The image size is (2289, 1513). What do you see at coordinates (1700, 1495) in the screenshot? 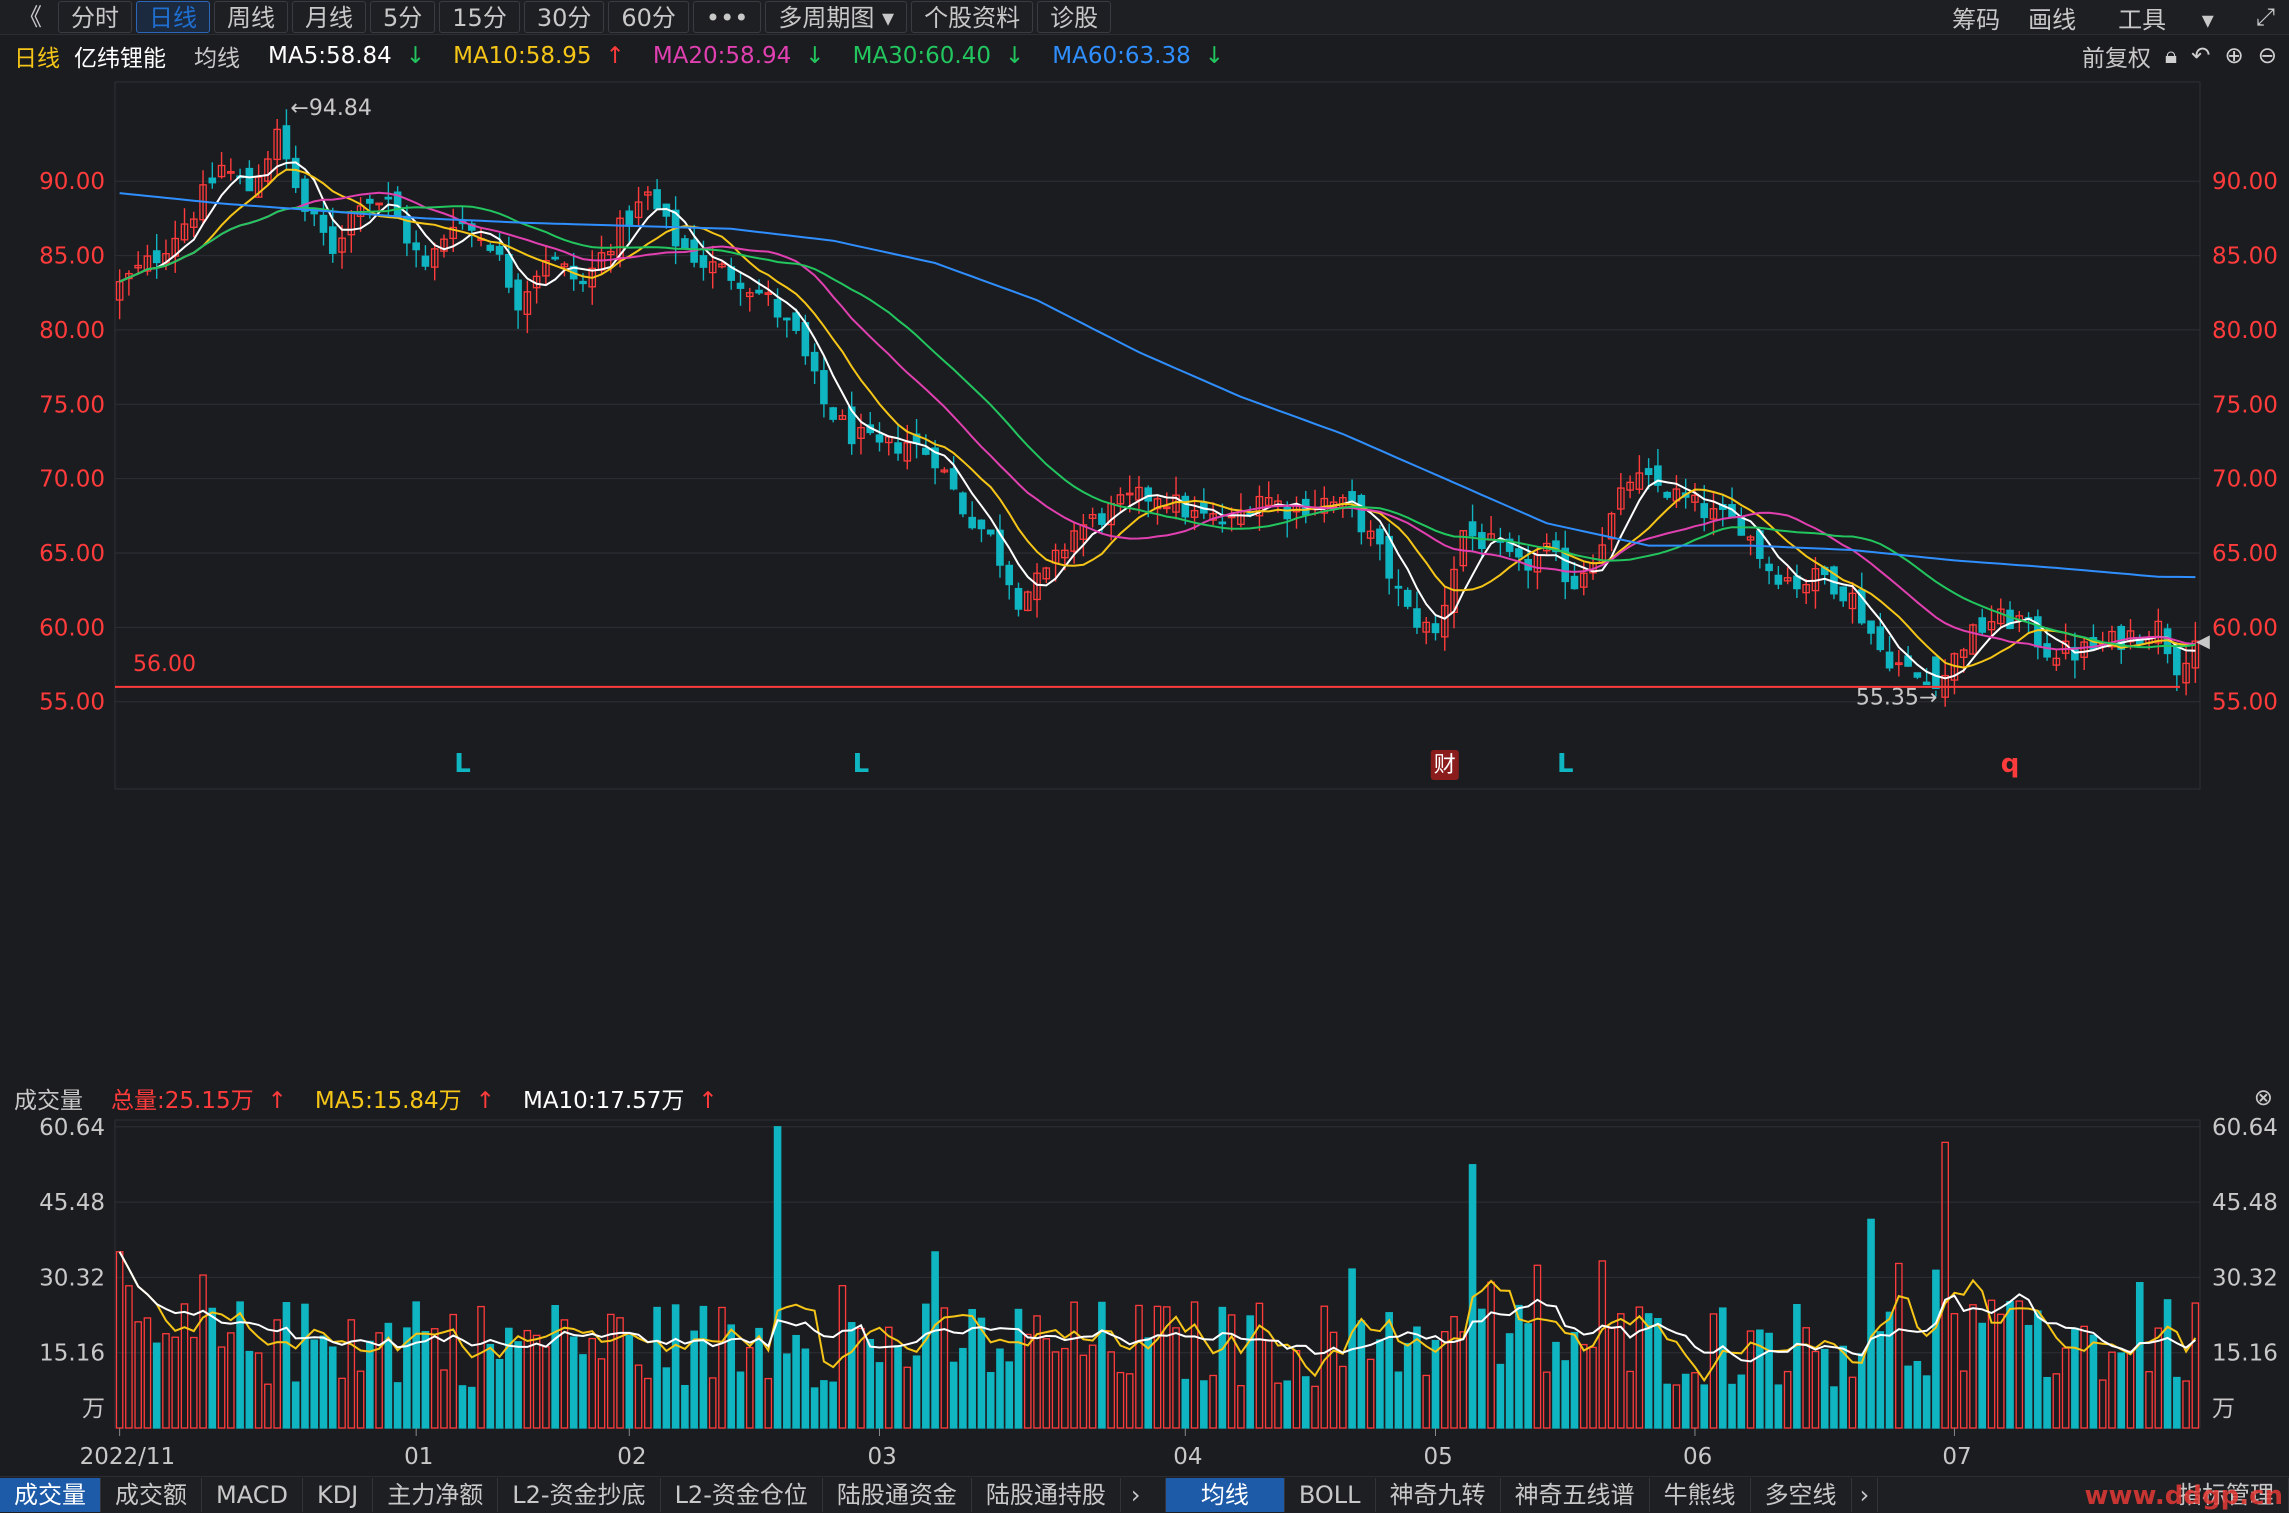
I see `tab-bull-bear: 牛熊线` at bounding box center [1700, 1495].